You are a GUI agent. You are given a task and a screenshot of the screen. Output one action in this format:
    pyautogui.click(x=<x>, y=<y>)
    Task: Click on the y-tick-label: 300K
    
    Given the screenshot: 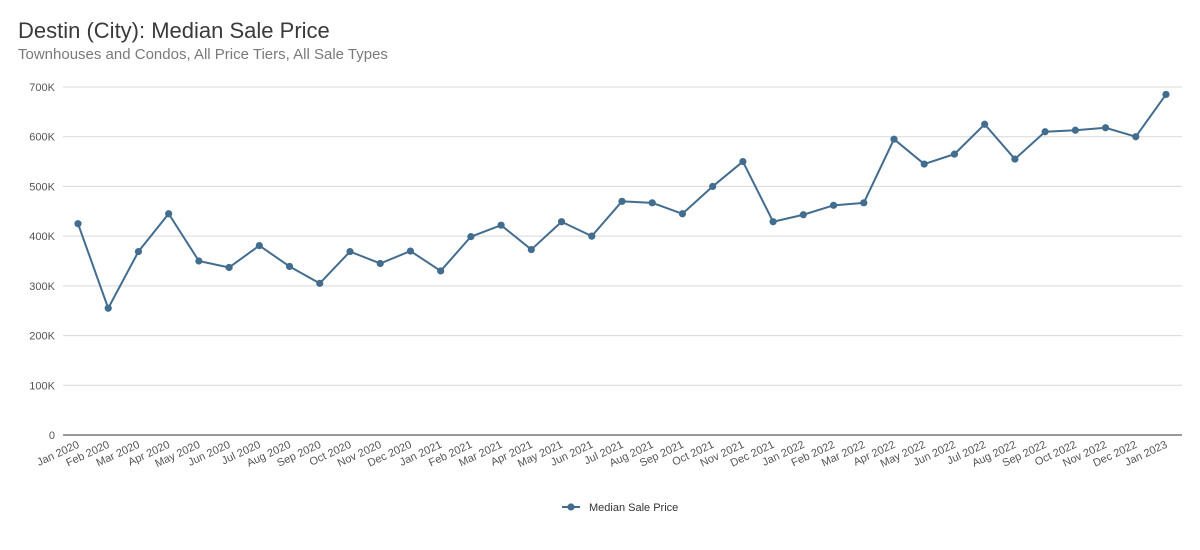 What is the action you would take?
    pyautogui.click(x=42, y=287)
    